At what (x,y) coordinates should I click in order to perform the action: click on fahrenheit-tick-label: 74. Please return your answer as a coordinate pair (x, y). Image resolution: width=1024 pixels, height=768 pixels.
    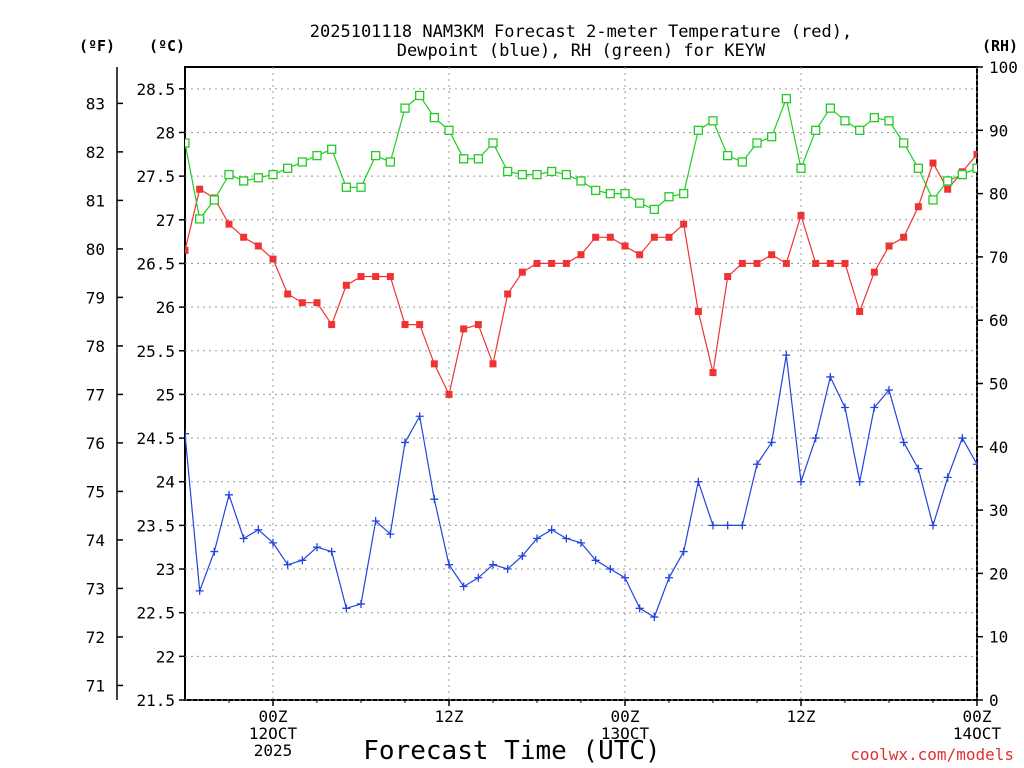
    Looking at the image, I should click on (95, 540).